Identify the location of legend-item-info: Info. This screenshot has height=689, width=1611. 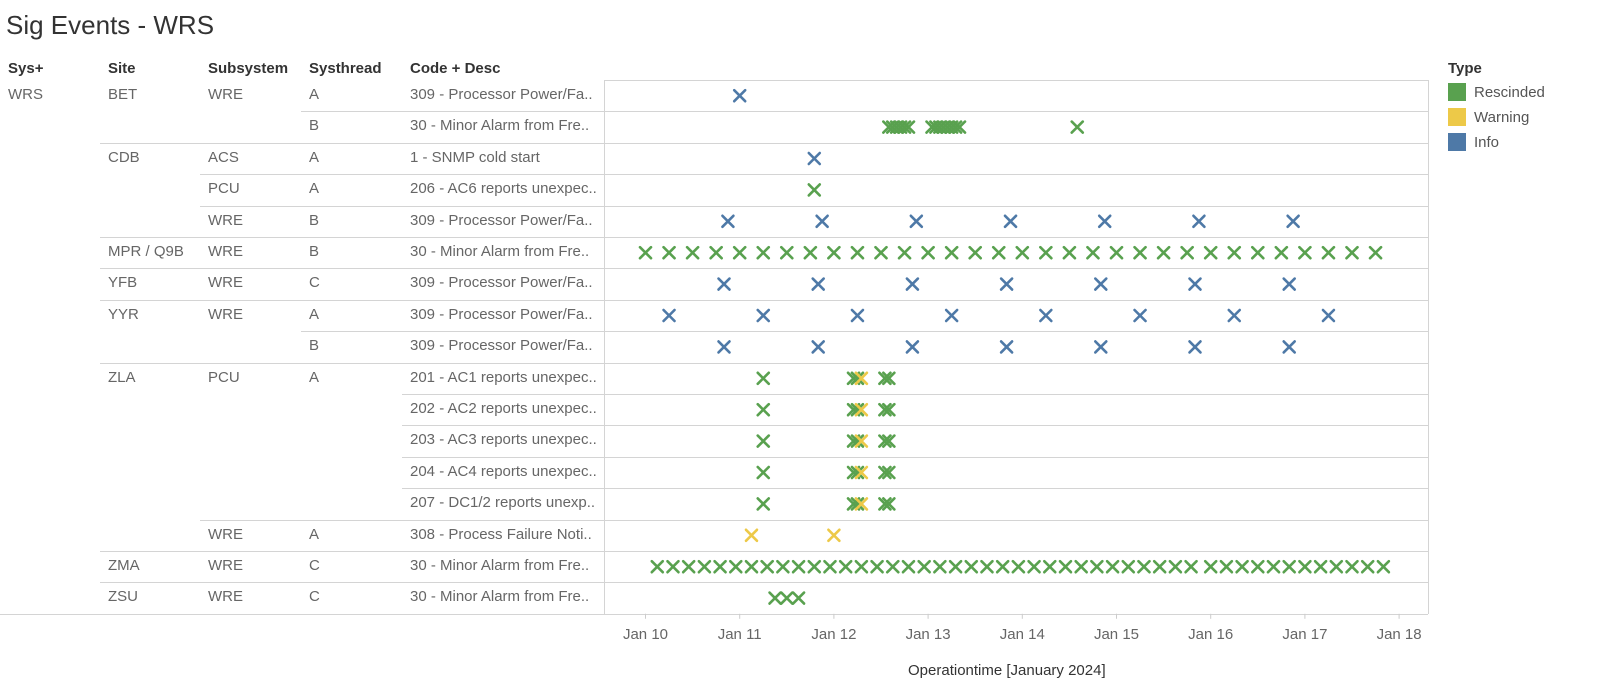
(1473, 142).